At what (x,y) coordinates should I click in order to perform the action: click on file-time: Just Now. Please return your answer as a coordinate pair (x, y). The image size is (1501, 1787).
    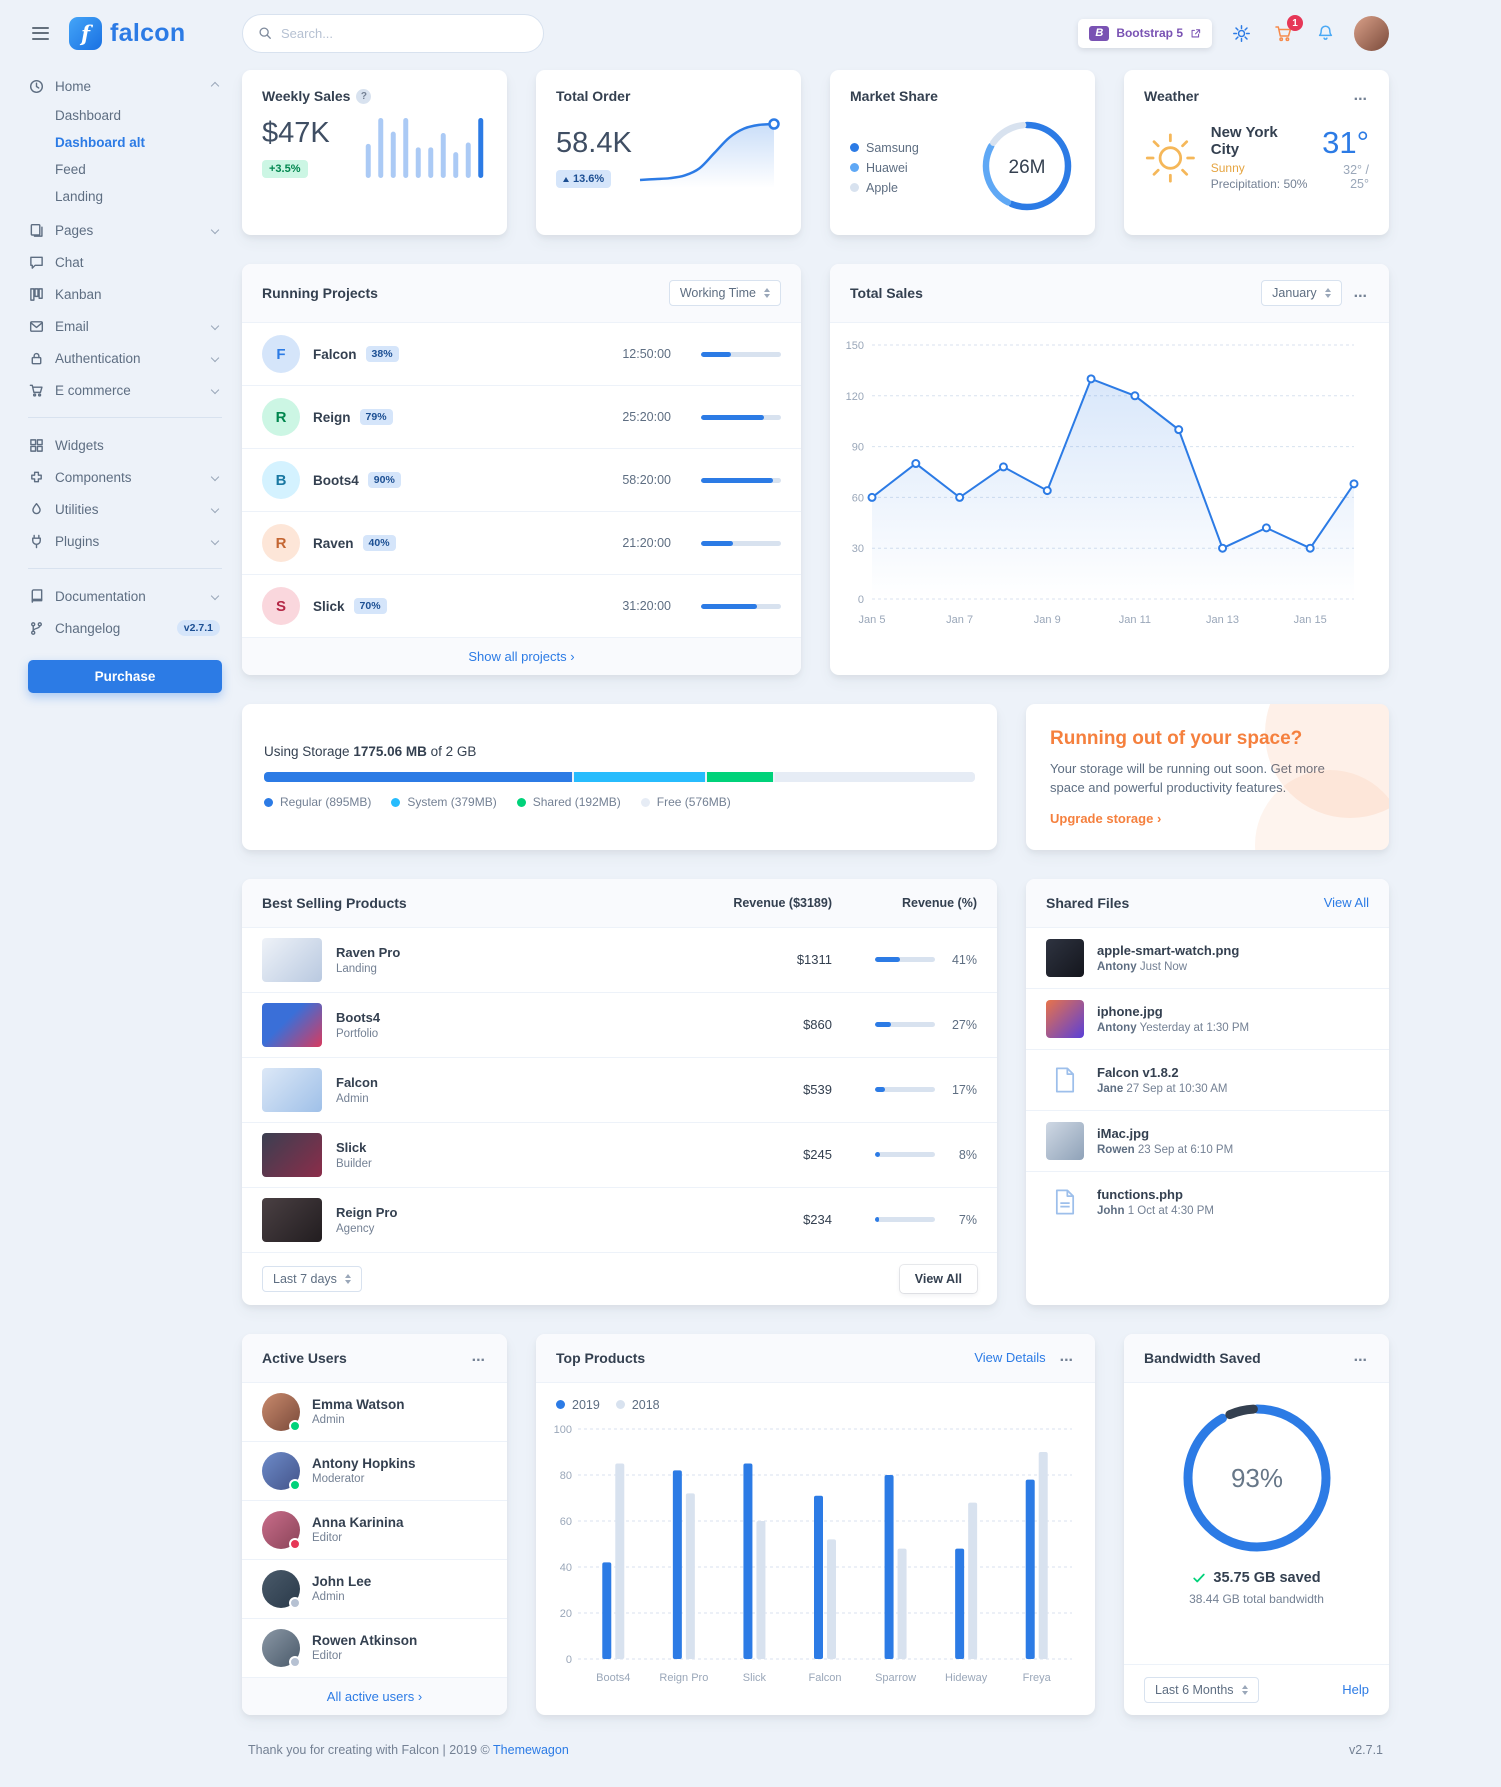
    Looking at the image, I should click on (1163, 966).